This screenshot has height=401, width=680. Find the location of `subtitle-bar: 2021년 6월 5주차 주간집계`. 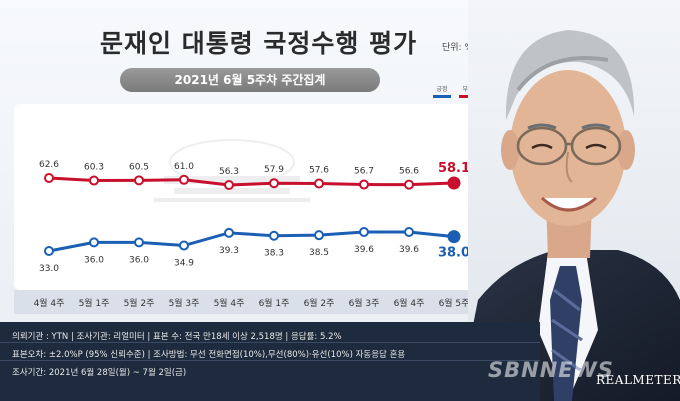

subtitle-bar: 2021년 6월 5주차 주간집계 is located at coordinates (250, 80).